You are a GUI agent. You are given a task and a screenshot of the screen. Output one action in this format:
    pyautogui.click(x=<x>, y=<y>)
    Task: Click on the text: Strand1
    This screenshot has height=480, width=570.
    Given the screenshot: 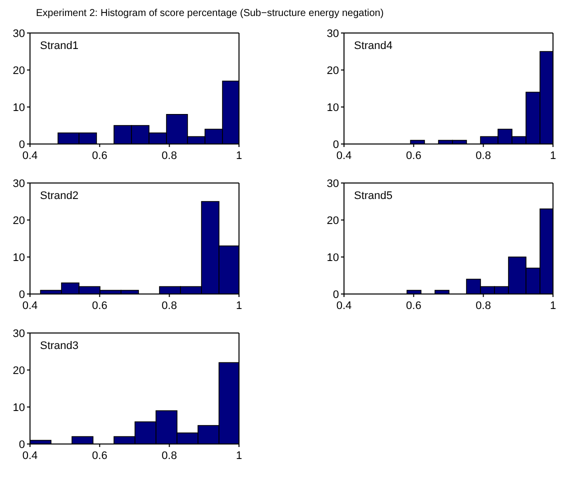 What is the action you would take?
    pyautogui.click(x=59, y=46)
    